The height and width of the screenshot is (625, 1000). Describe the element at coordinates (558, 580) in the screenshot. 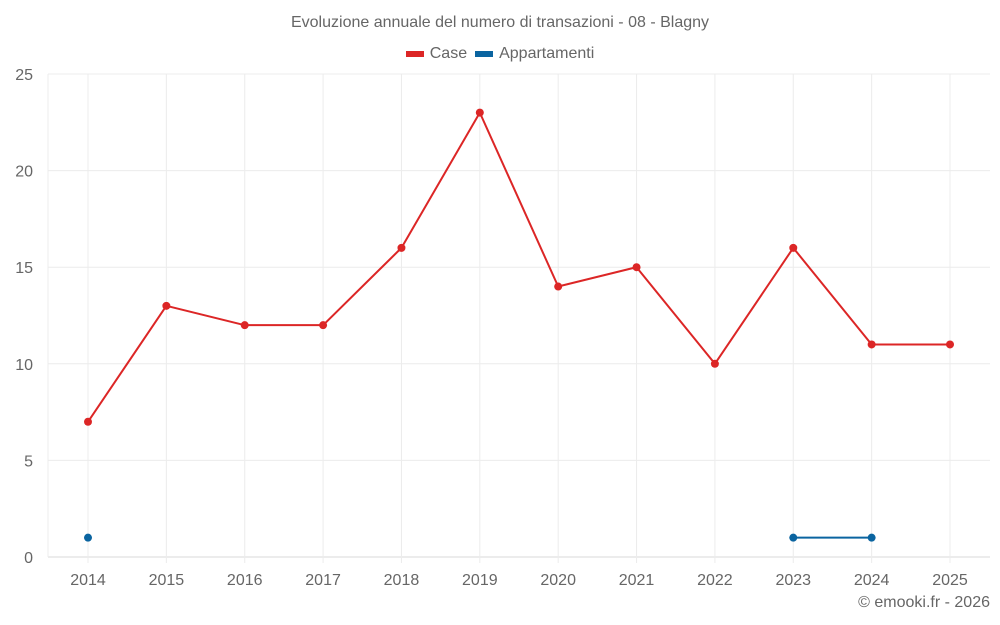

I see `x-tick-label: 2020` at that location.